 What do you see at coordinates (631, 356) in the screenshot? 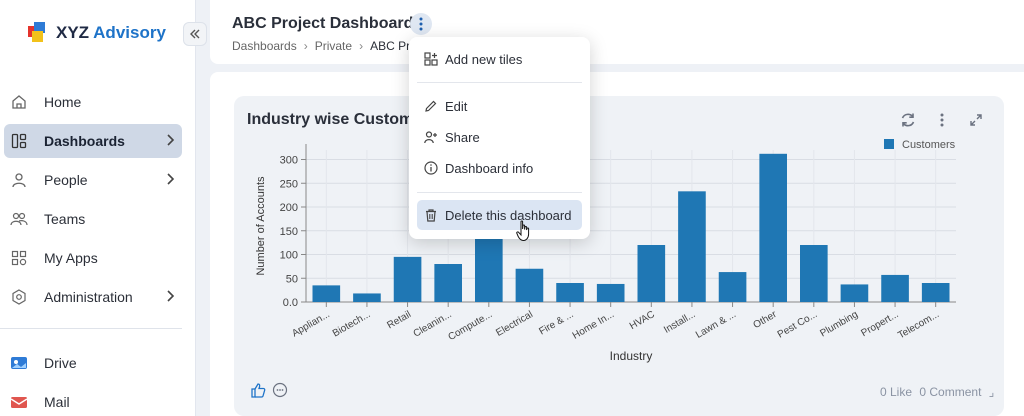
I see `x-axis-label: Industry` at bounding box center [631, 356].